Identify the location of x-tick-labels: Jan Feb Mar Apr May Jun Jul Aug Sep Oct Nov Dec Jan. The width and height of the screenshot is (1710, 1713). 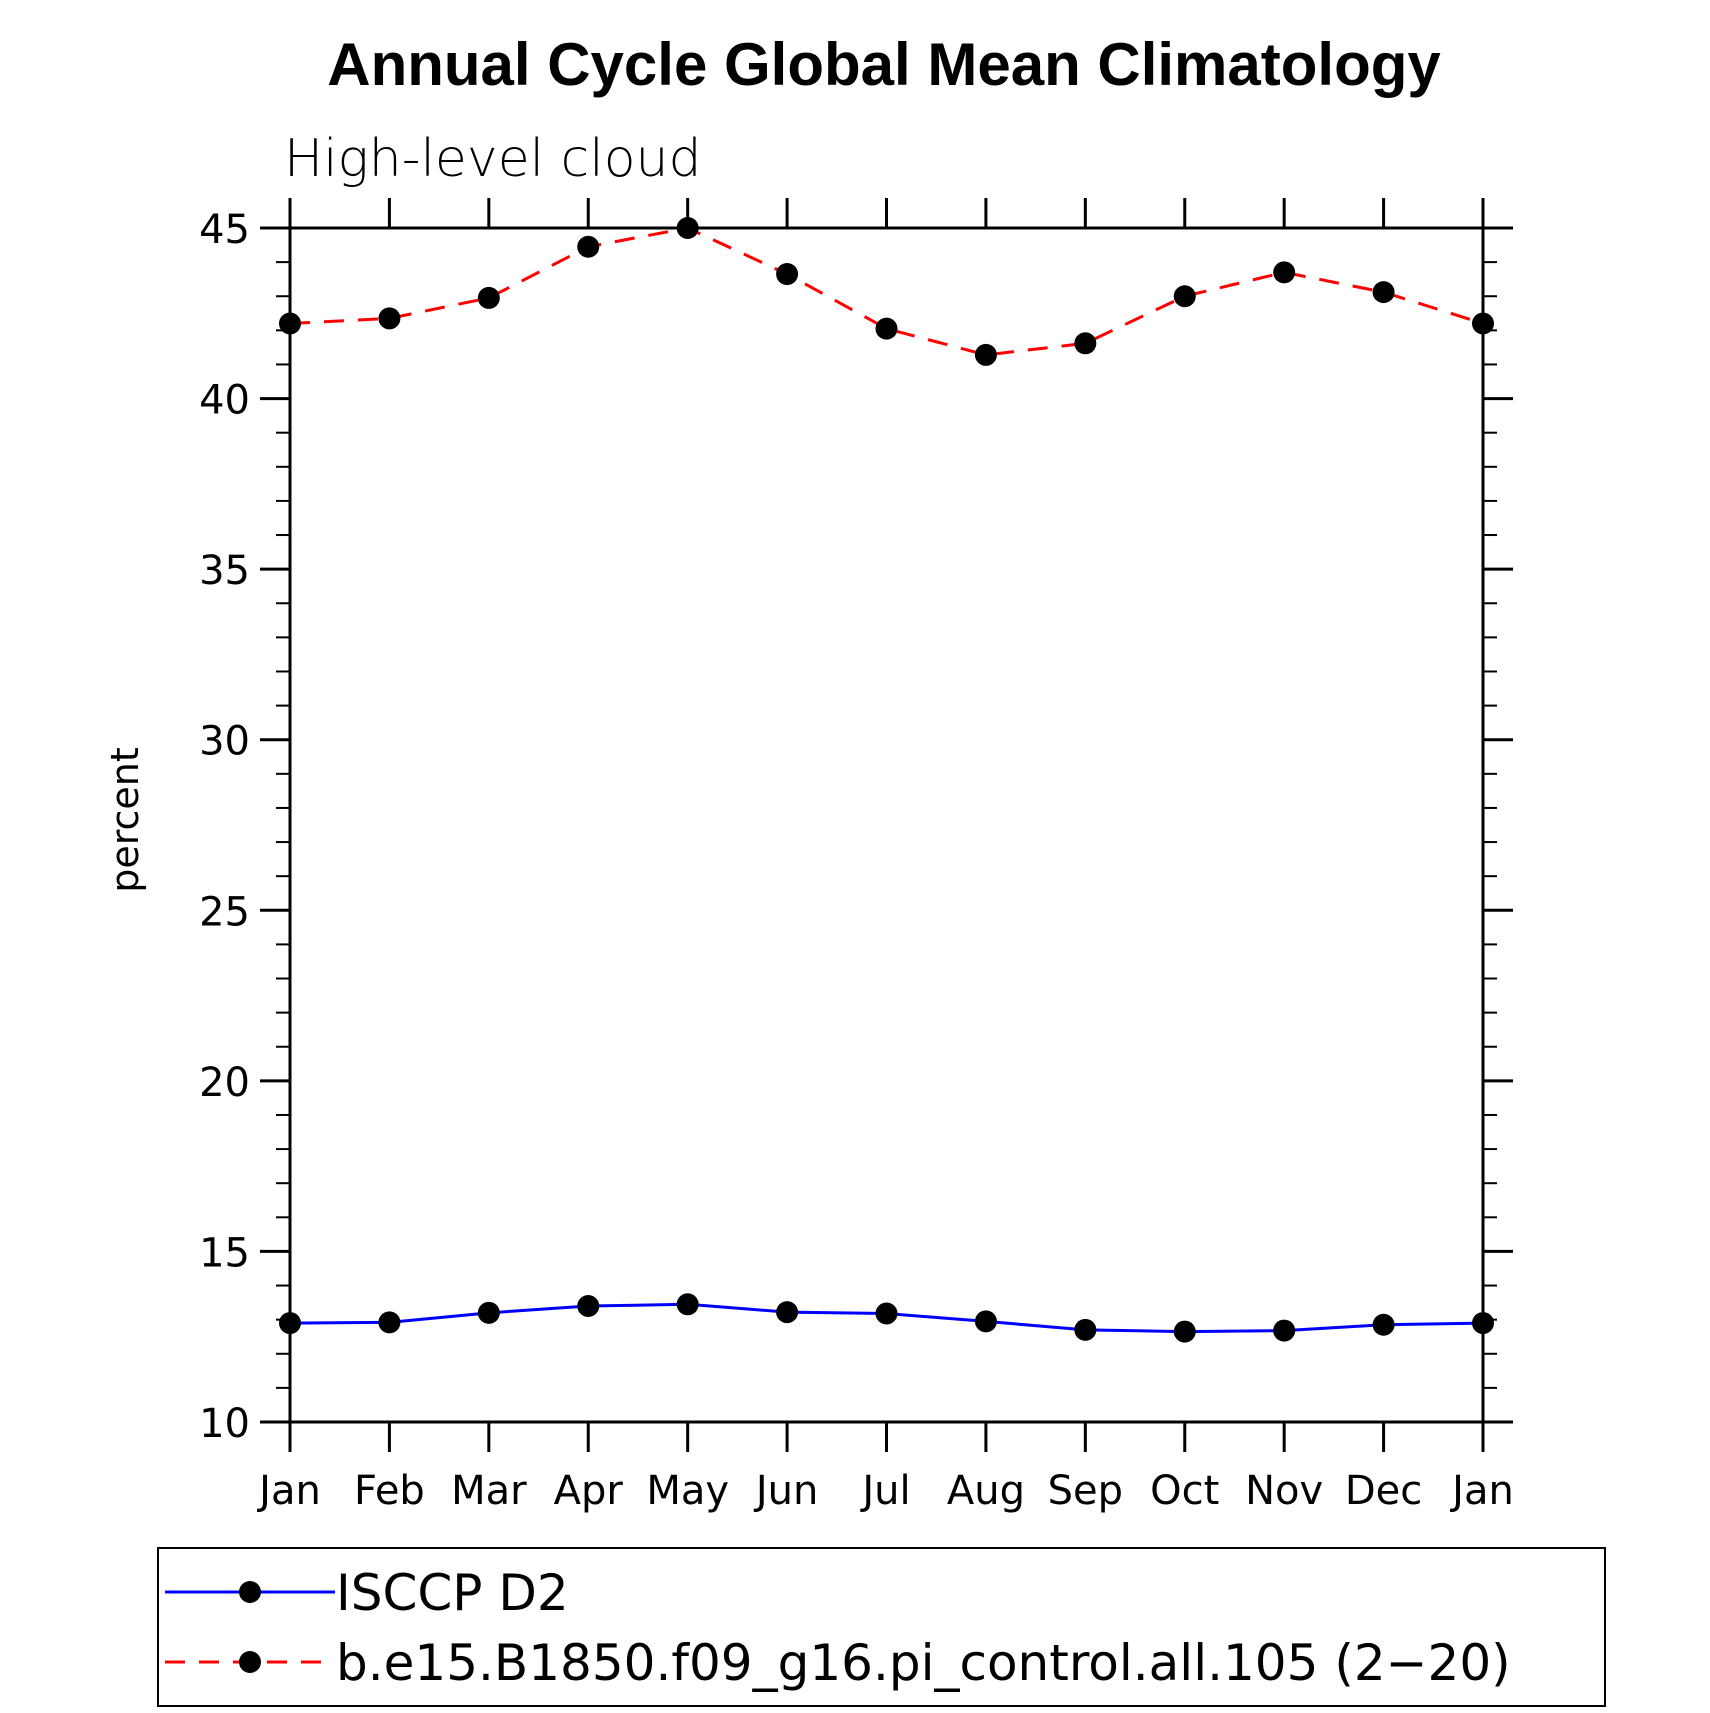
(885, 1491).